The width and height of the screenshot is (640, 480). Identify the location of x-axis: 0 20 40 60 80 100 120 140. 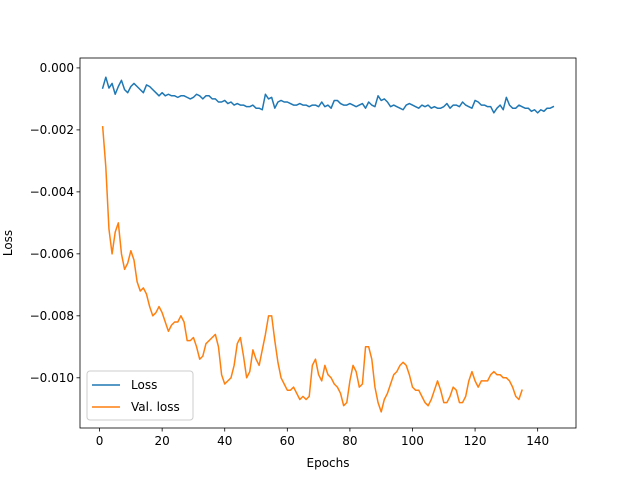
(322, 438).